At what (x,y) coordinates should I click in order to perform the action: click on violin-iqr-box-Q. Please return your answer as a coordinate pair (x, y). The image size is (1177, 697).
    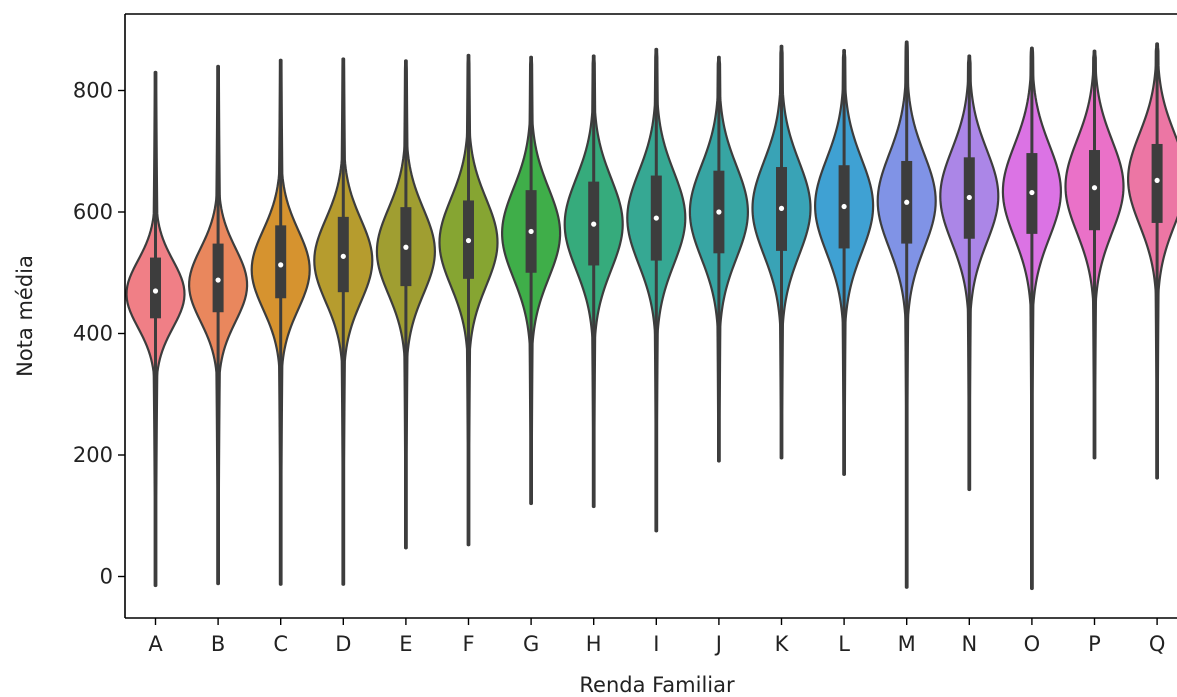
    Looking at the image, I should click on (1157, 183).